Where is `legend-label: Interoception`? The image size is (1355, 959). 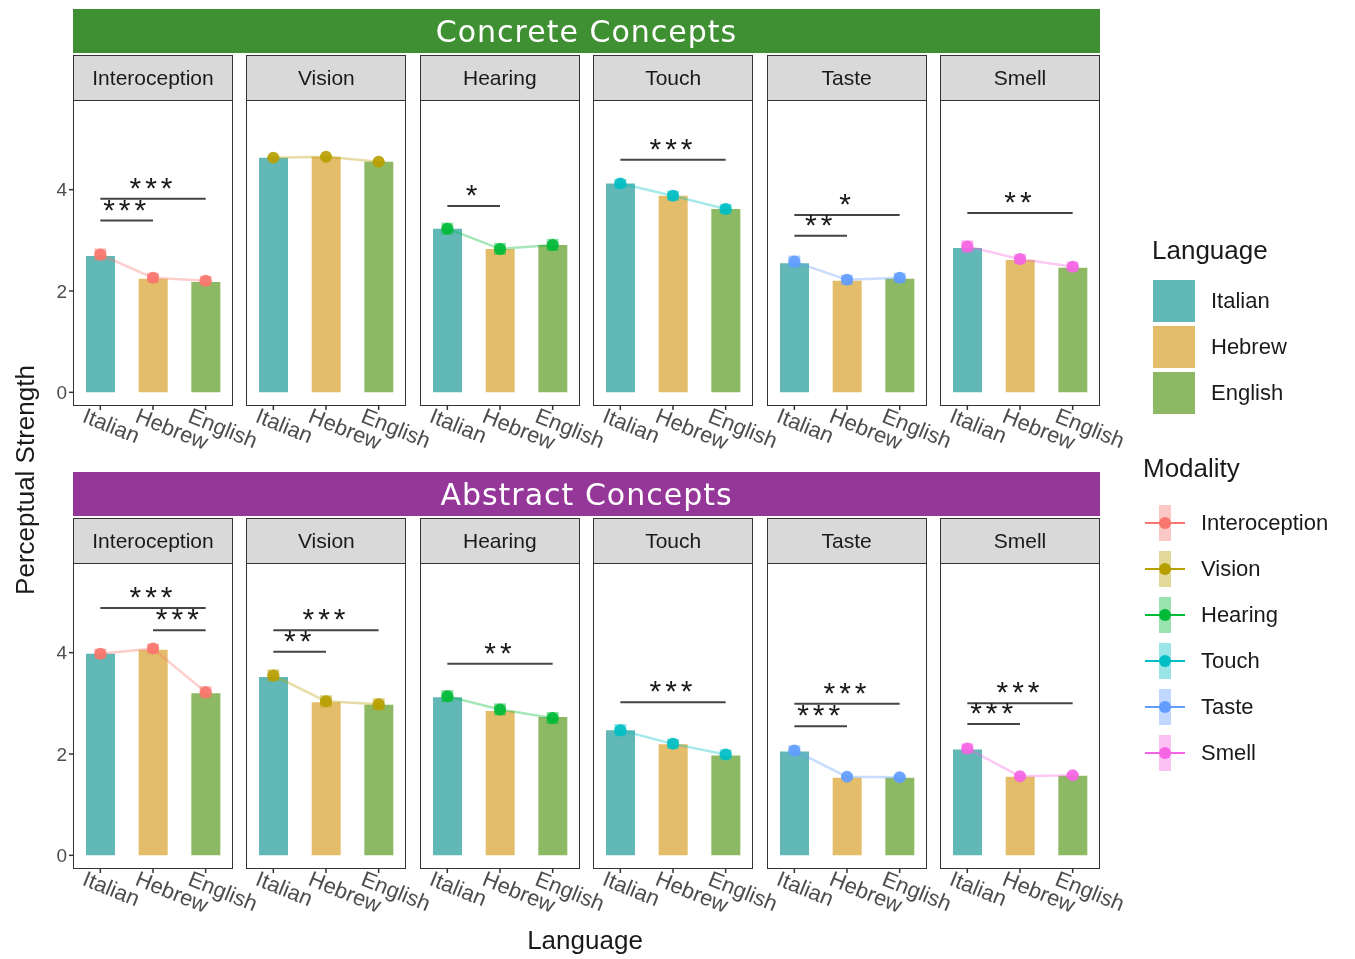
legend-label: Interoception is located at coordinates (1265, 523).